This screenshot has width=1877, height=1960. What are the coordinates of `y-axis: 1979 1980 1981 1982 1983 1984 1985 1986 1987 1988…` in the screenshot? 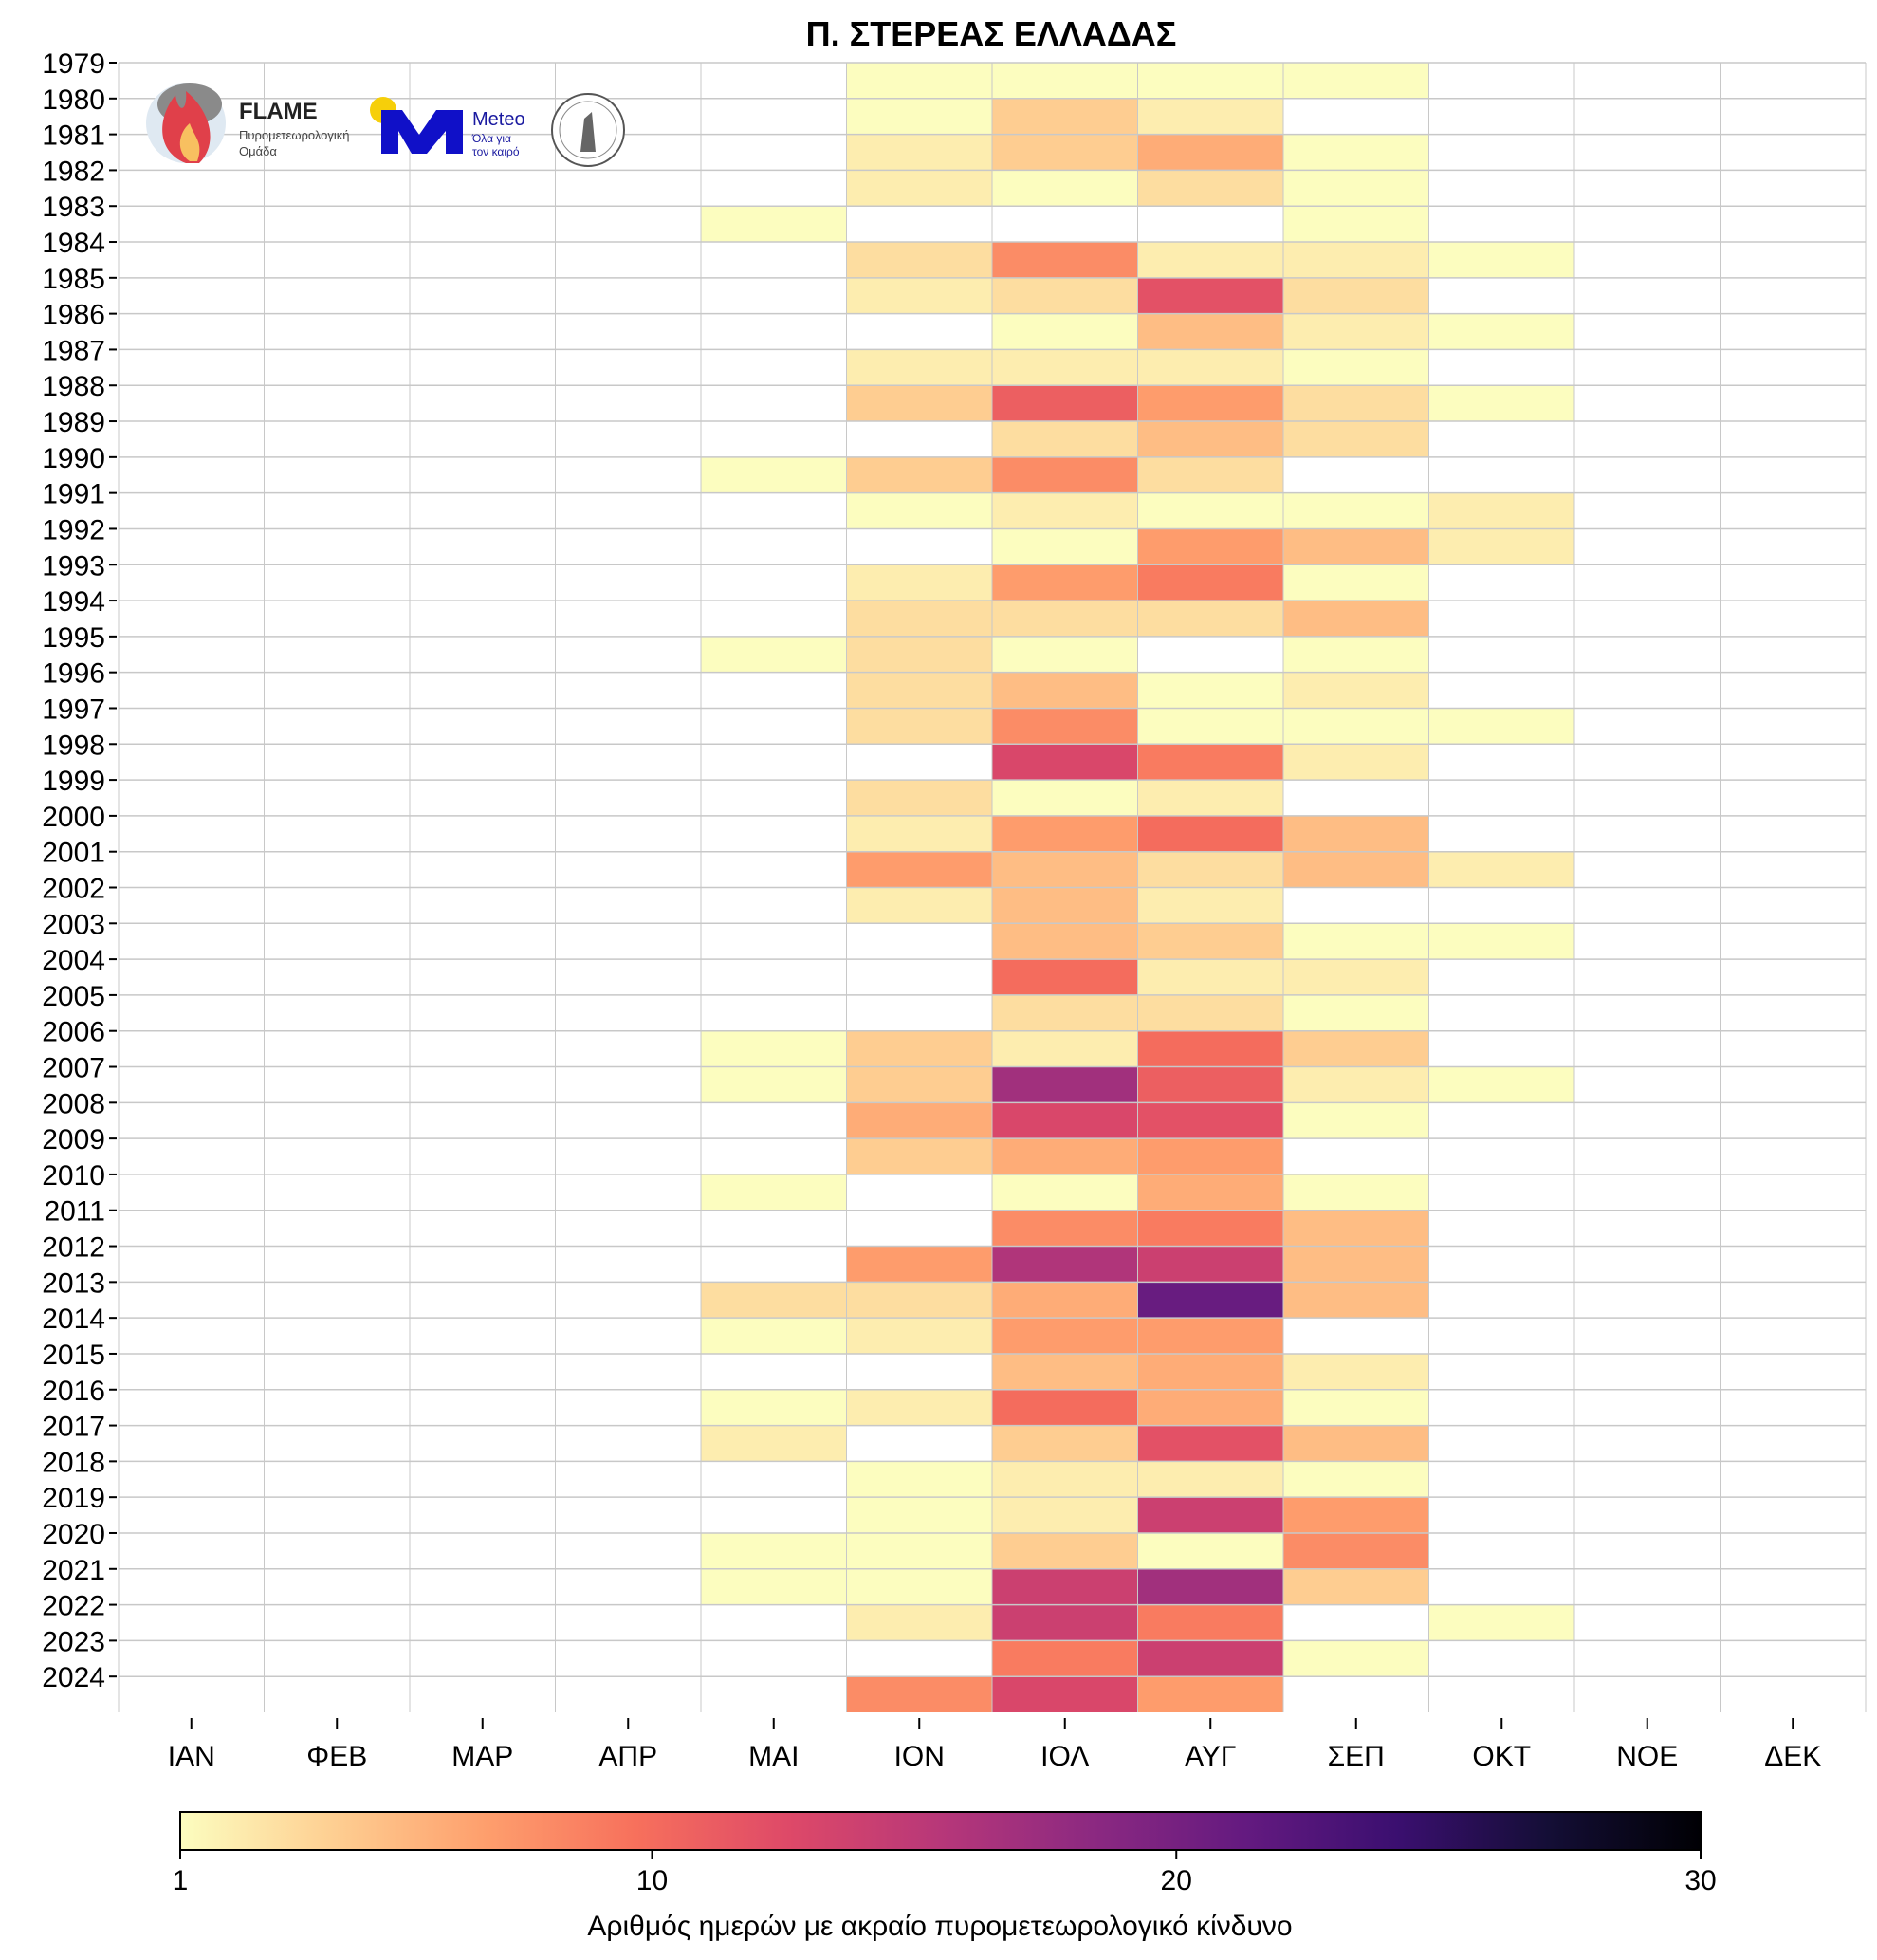 It's located at (79, 870).